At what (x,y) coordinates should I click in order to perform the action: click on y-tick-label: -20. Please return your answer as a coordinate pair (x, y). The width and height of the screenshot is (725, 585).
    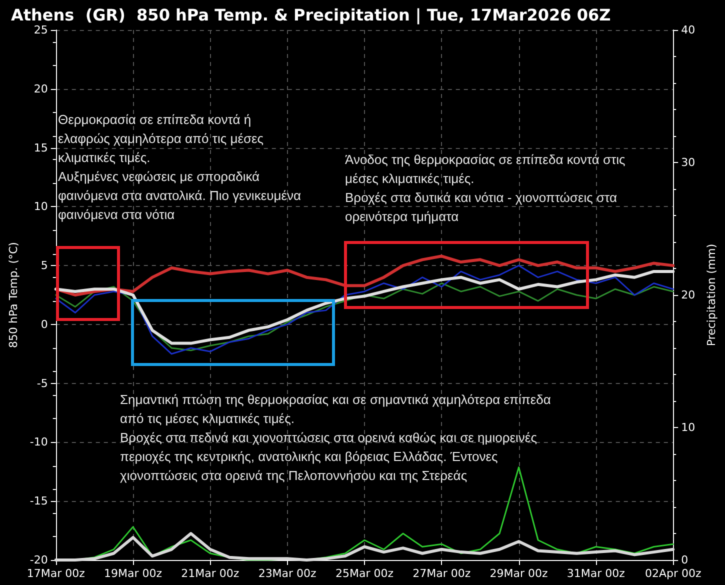
    Looking at the image, I should click on (39, 560).